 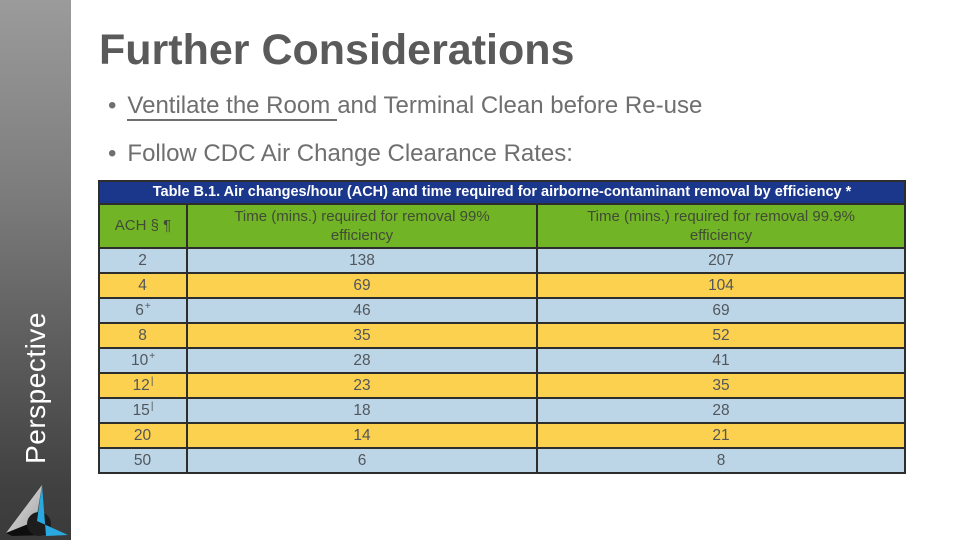 What do you see at coordinates (721, 460) in the screenshot?
I see `time-999-cell: 8` at bounding box center [721, 460].